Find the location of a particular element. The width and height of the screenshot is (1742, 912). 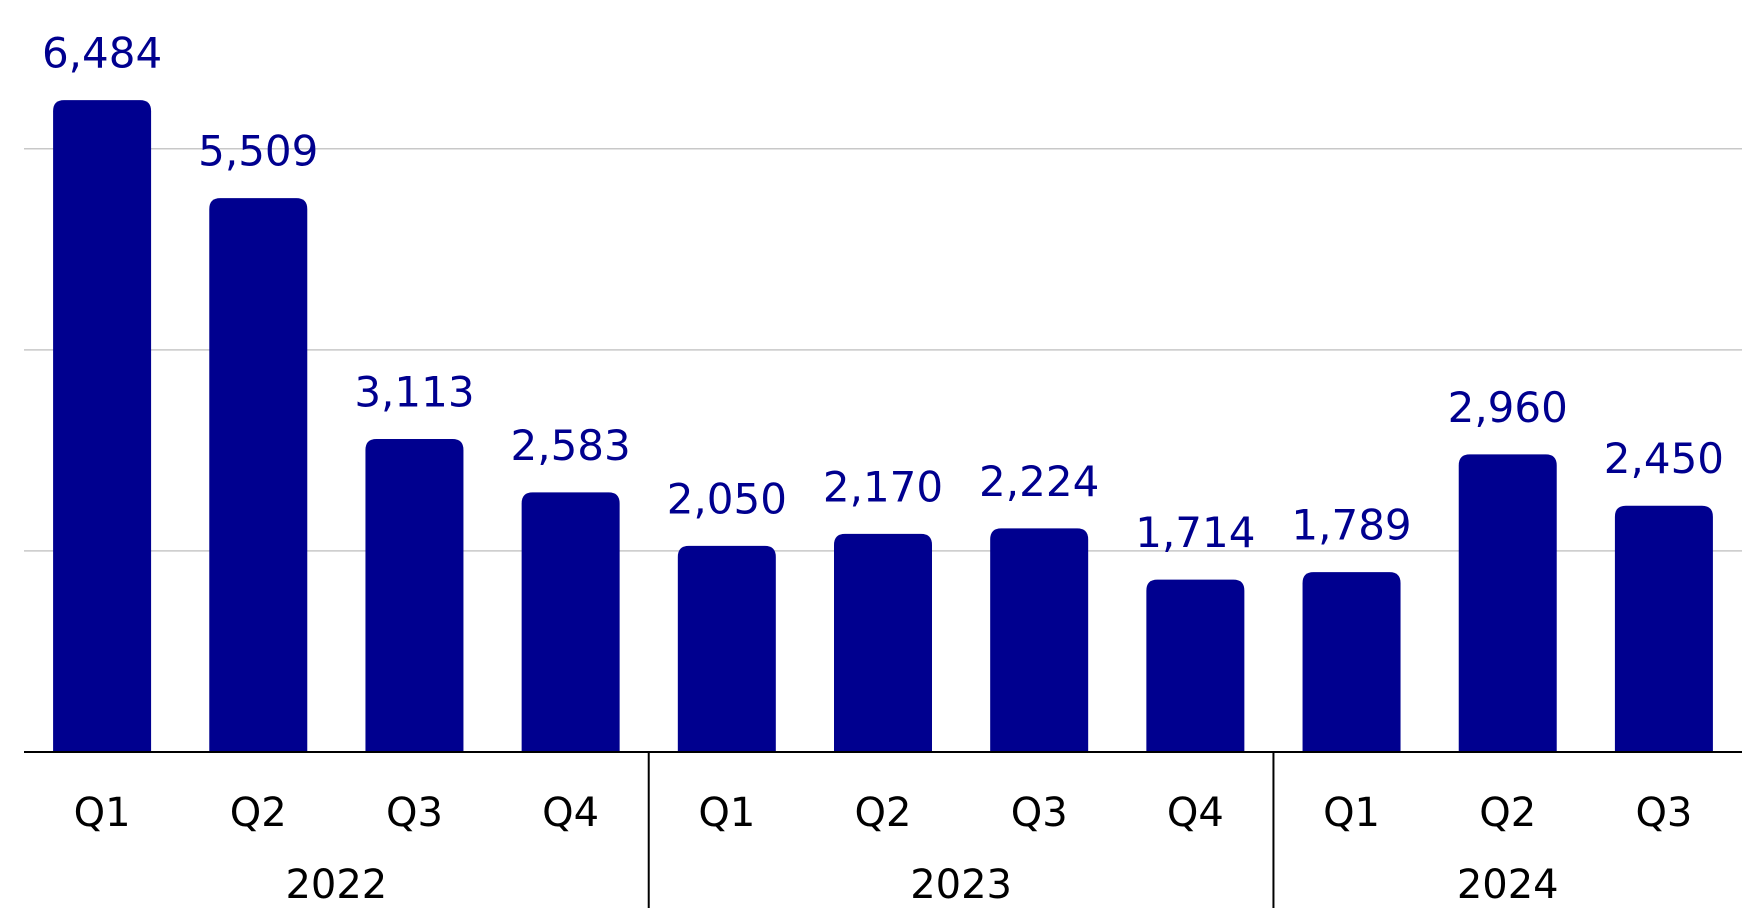

value-label: 2,050 is located at coordinates (727, 498).